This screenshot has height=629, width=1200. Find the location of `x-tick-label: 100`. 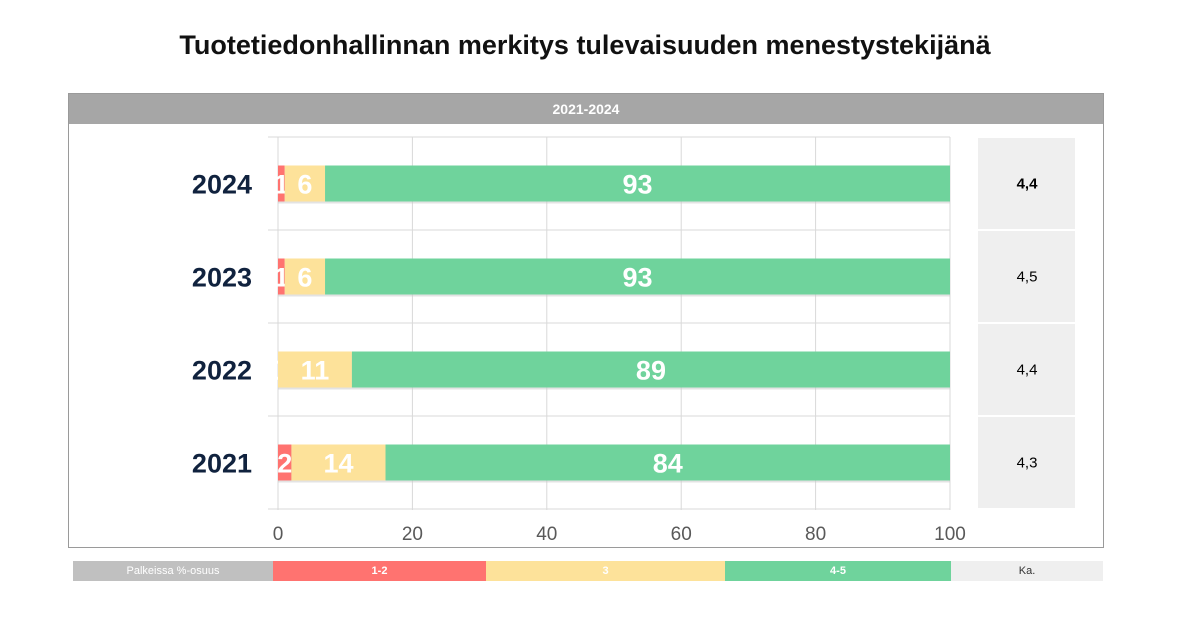

x-tick-label: 100 is located at coordinates (950, 534).